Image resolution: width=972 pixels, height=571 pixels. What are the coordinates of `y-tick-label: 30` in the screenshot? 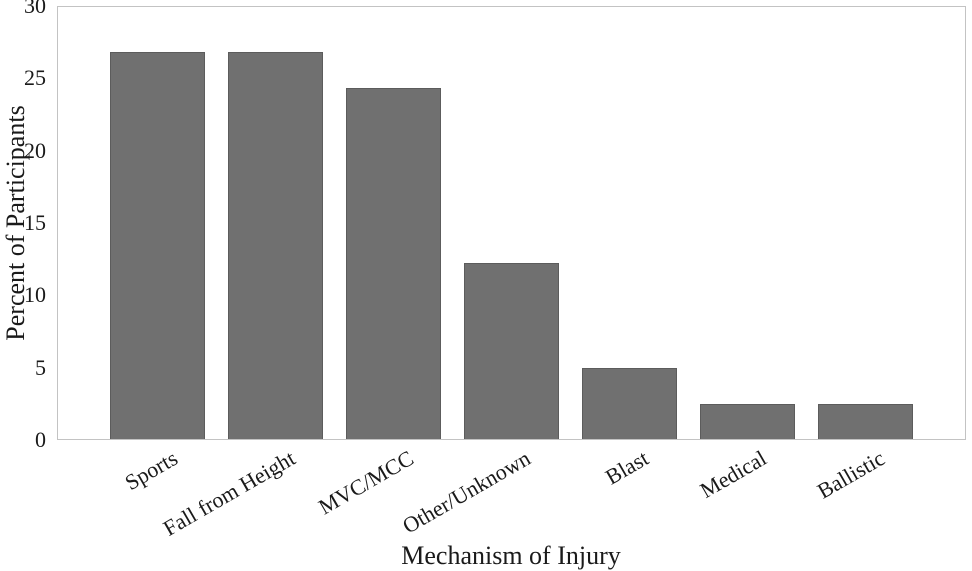 It's located at (35, 9).